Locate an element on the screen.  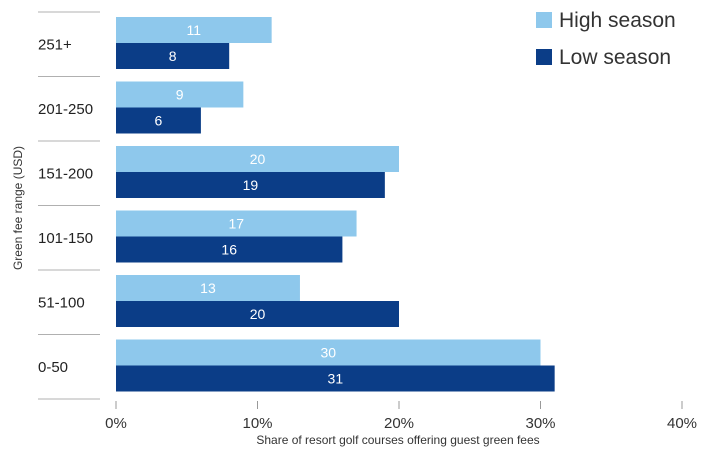
category-label: 151-200 is located at coordinates (65, 173).